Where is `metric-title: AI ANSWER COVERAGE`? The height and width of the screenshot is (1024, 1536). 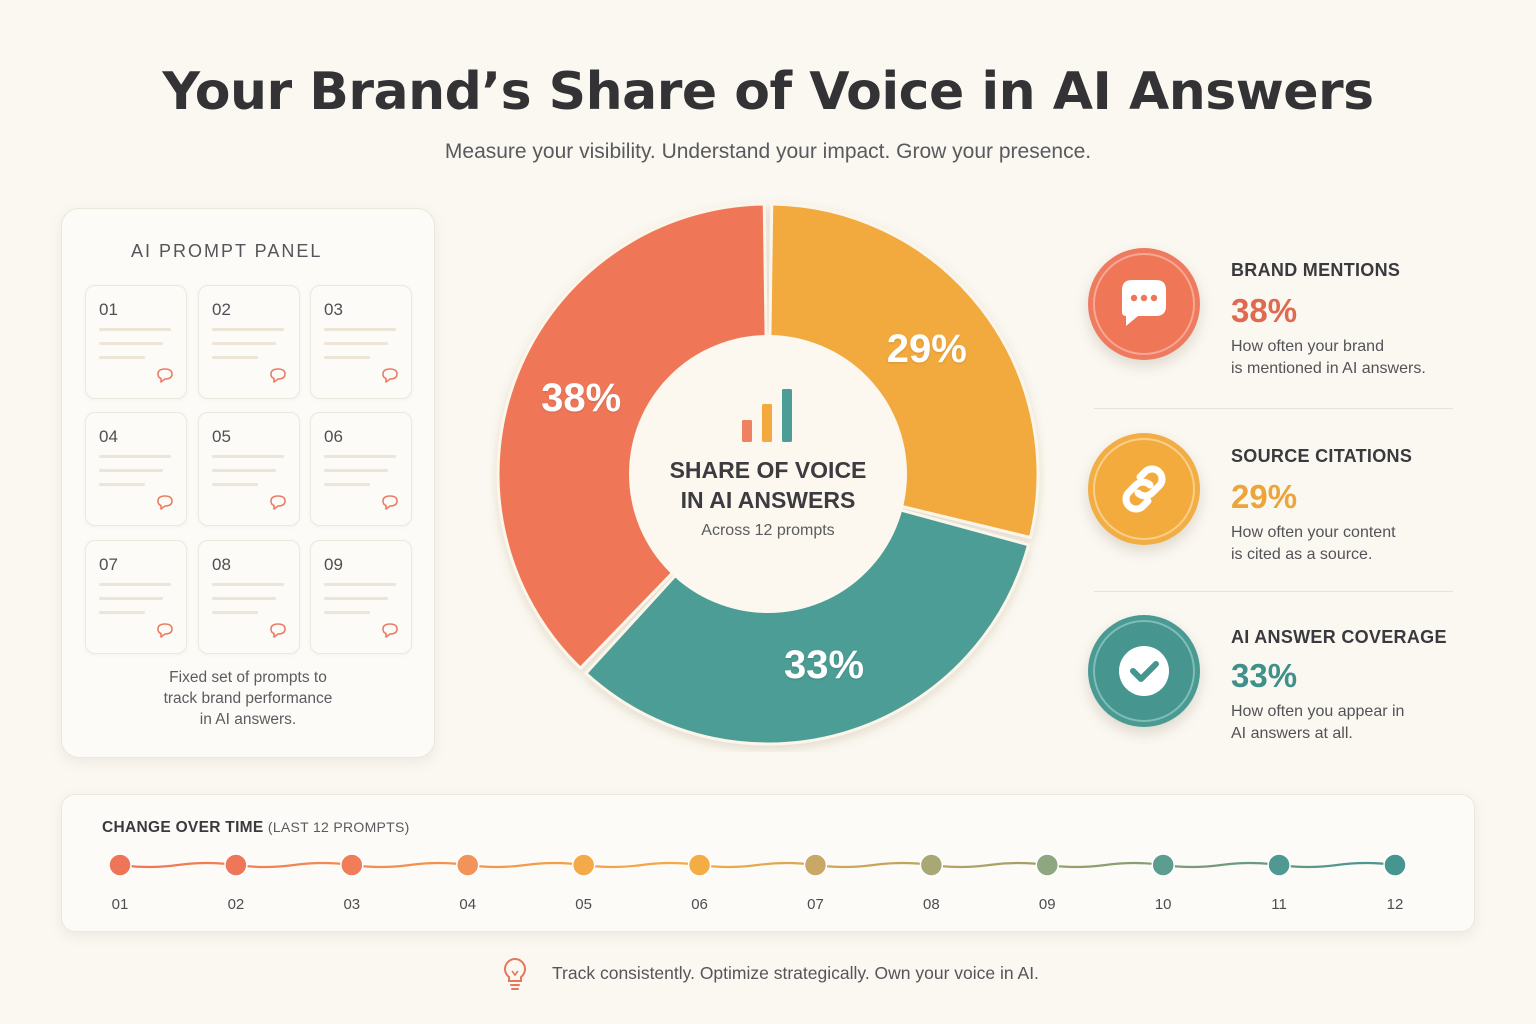
metric-title: AI ANSWER COVERAGE is located at coordinates (1339, 637).